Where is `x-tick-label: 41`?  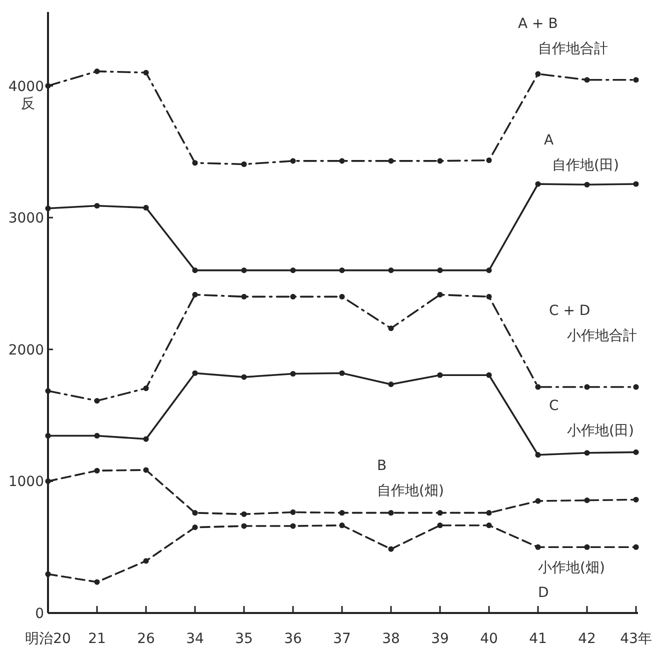
x-tick-label: 41 is located at coordinates (538, 639).